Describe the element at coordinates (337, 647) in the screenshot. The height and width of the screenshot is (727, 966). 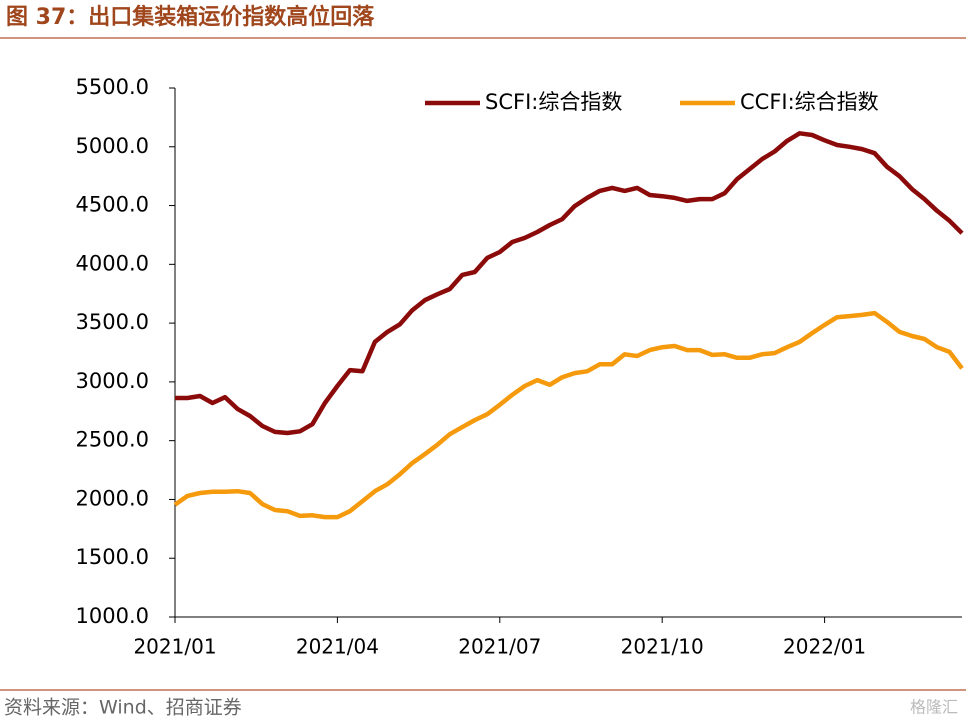
I see `x-tick-label: 2021/04` at that location.